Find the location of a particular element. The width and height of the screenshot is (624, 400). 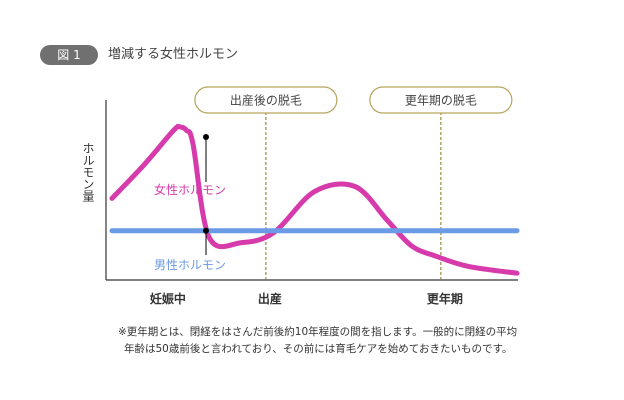

y-axis-label: ホルモン量 is located at coordinates (88, 172).